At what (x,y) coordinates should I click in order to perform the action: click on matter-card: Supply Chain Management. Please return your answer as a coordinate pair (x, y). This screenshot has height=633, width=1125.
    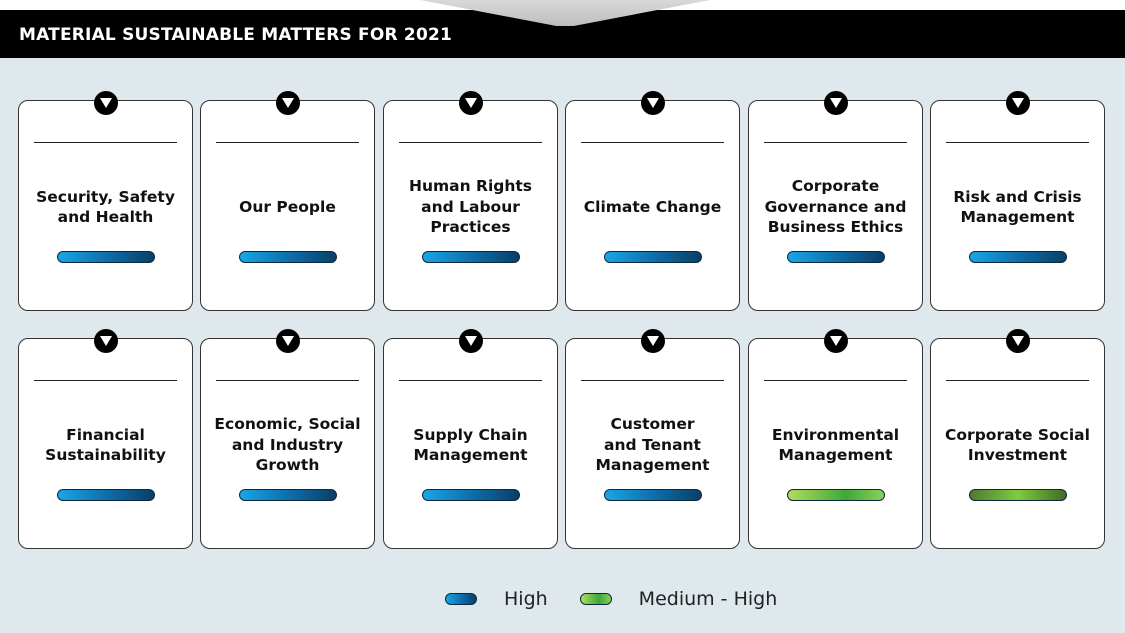
    Looking at the image, I should click on (470, 439).